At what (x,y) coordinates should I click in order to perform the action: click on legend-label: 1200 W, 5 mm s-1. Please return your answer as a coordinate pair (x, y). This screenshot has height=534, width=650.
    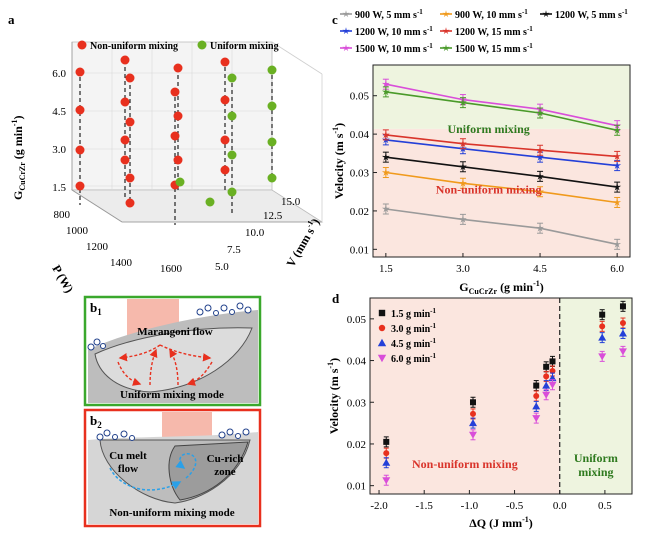
    Looking at the image, I should click on (591, 14).